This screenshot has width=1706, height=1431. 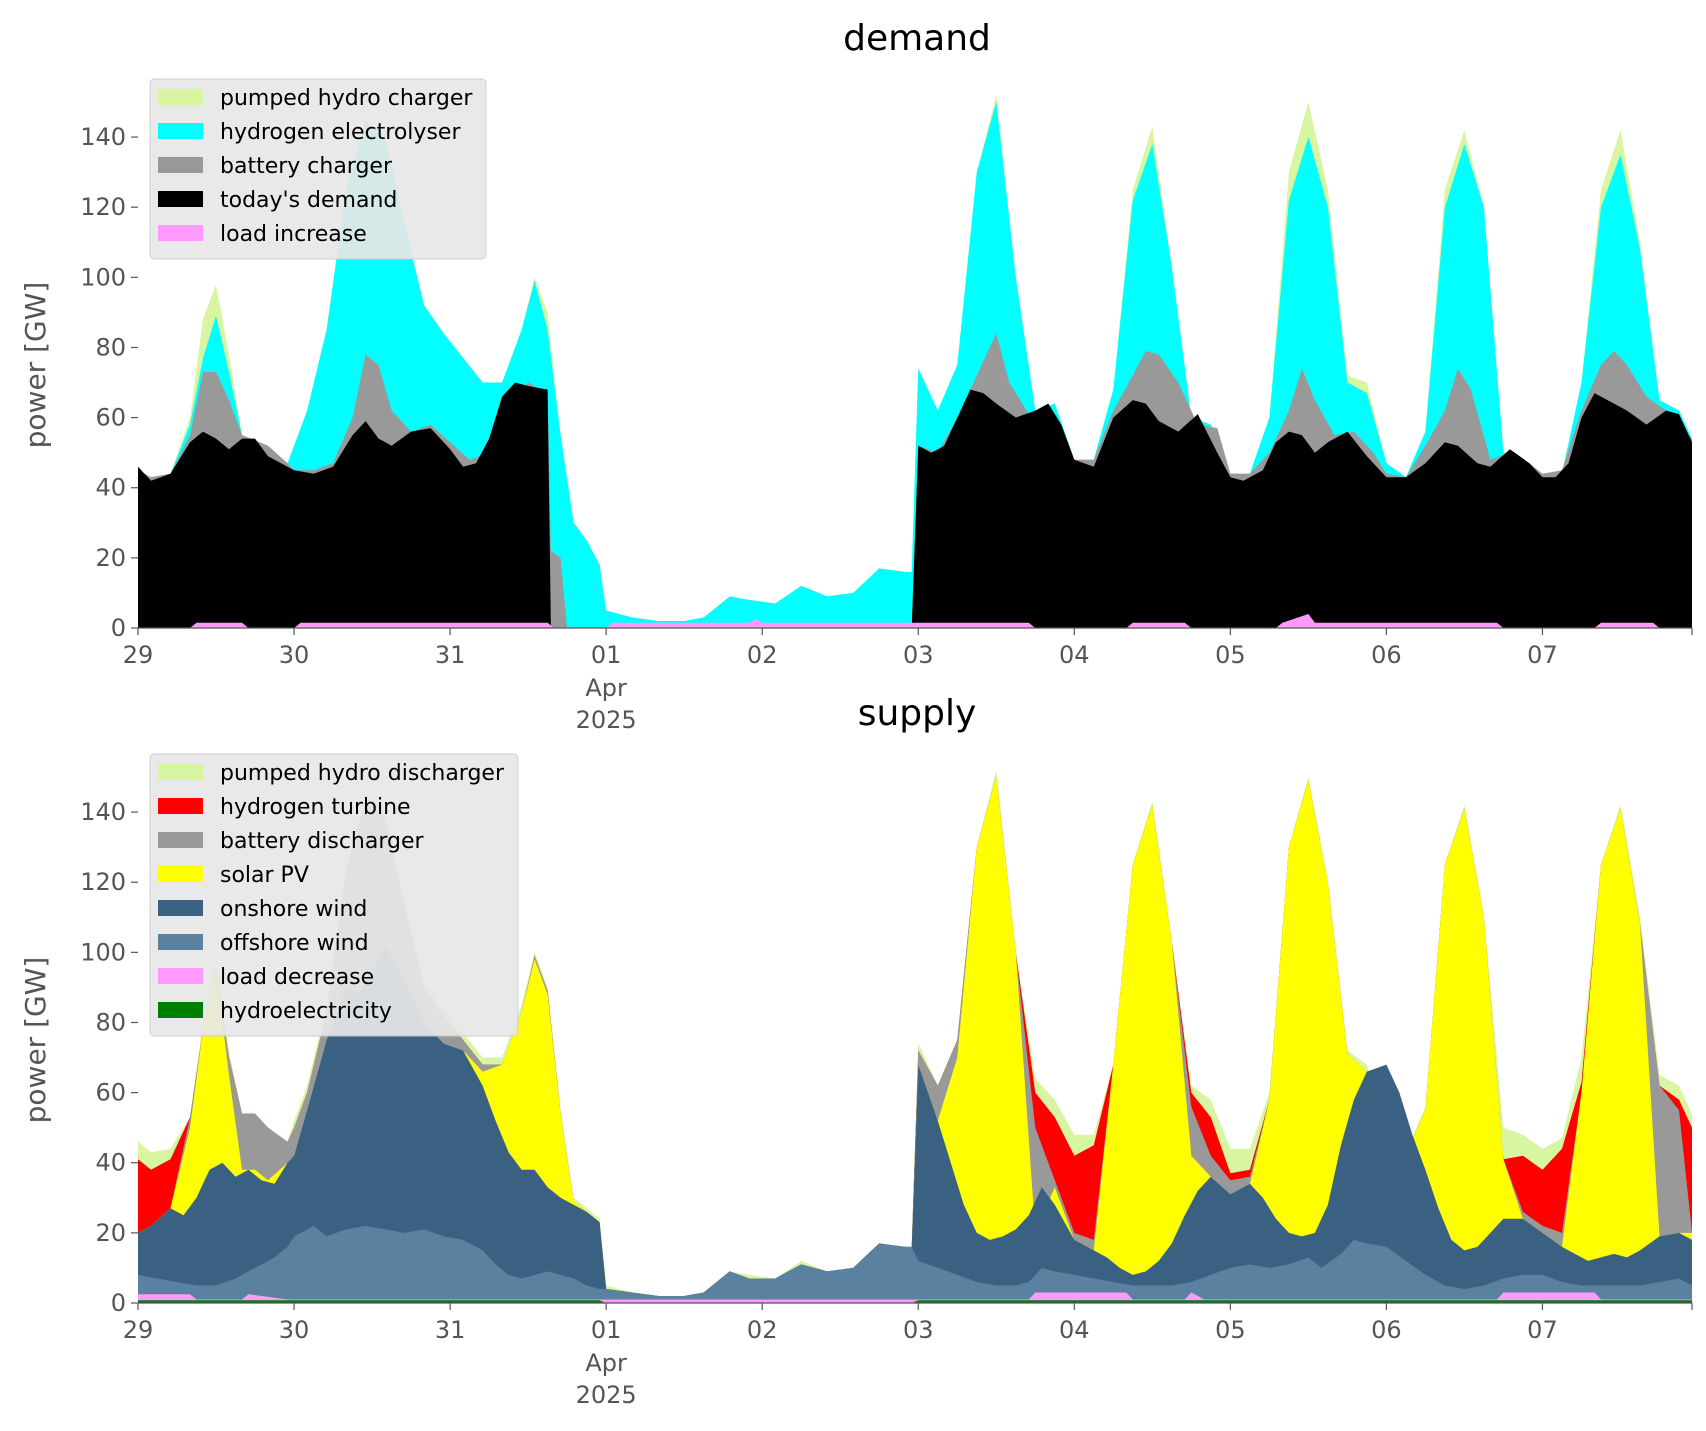 What do you see at coordinates (180, 1010) in the screenshot?
I see `legend-swatch-hydroelectricity` at bounding box center [180, 1010].